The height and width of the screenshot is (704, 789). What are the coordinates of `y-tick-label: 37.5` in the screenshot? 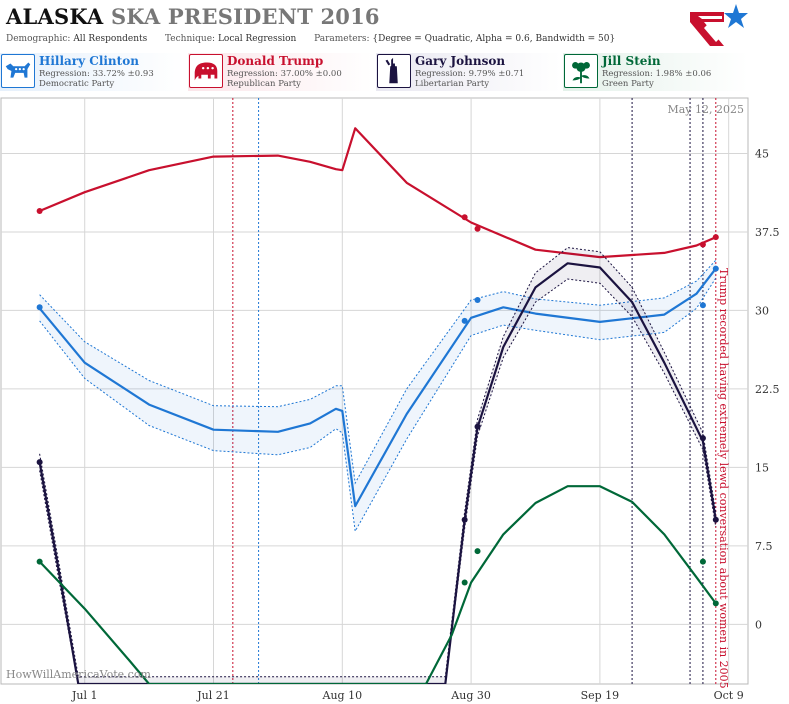 It's located at (767, 232).